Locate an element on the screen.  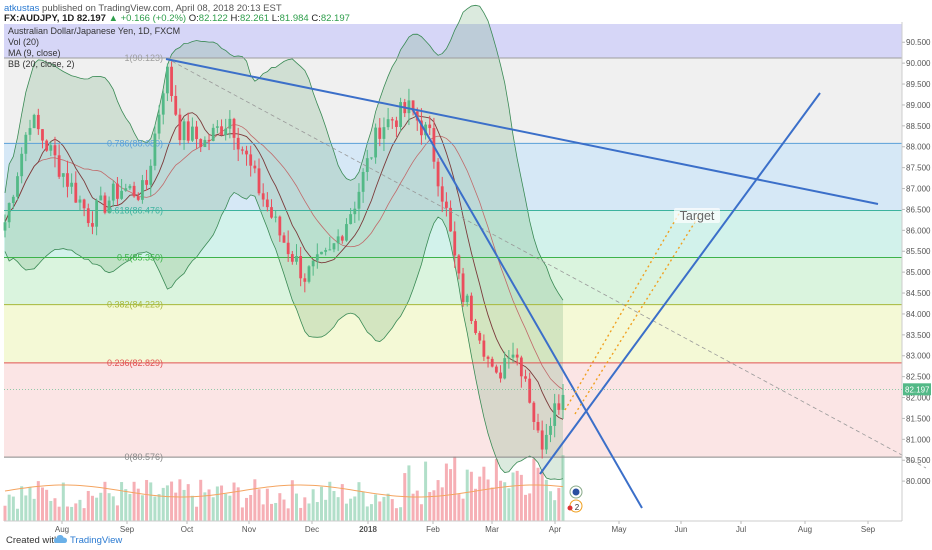
volume-indicator-label: Vol (20) is located at coordinates (24, 42).